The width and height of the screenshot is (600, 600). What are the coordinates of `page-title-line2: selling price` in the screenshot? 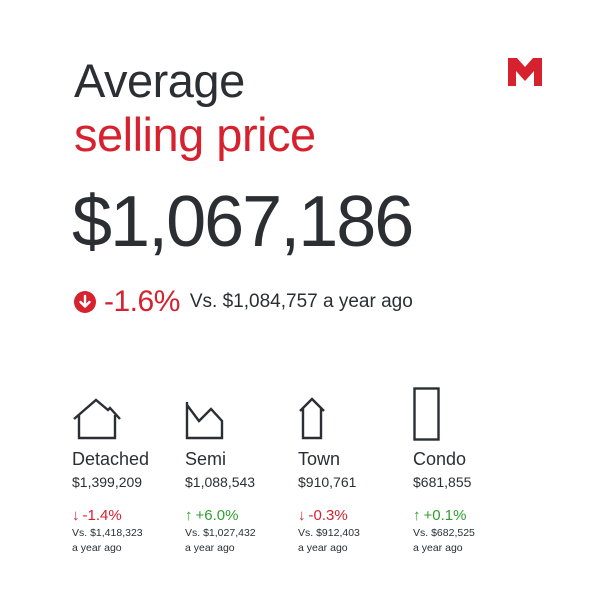 It's located at (195, 134).